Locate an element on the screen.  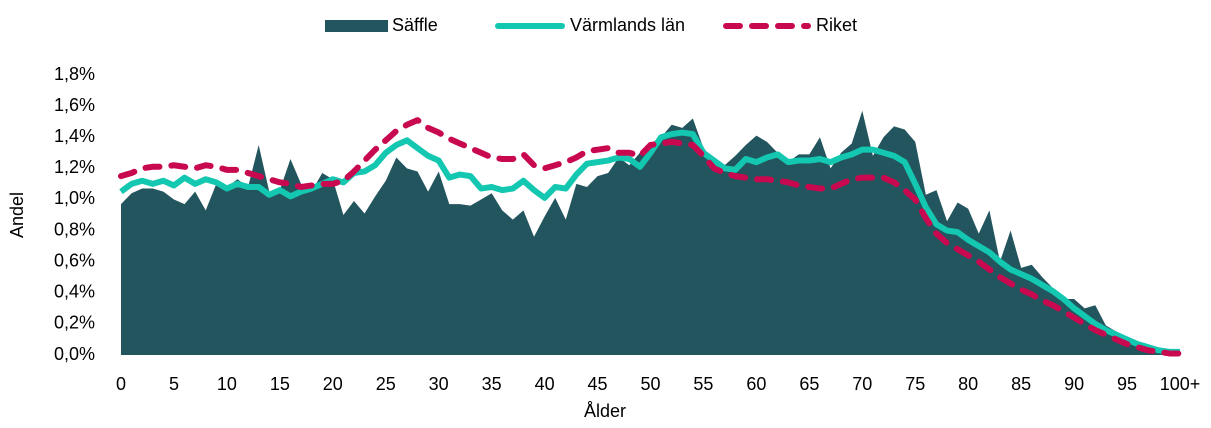
legend-label: Säffle is located at coordinates (415, 25).